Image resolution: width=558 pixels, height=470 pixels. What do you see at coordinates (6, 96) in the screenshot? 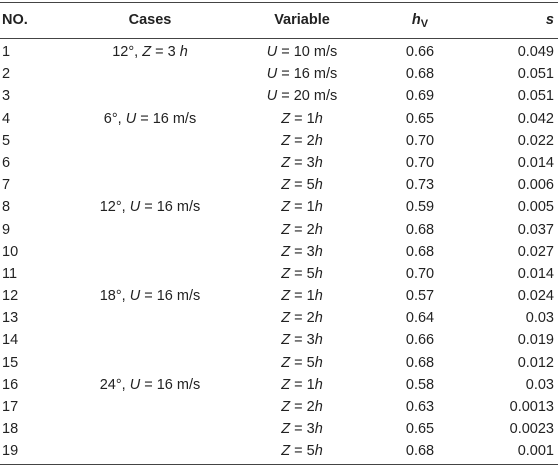
I see `cell-no: 3` at bounding box center [6, 96].